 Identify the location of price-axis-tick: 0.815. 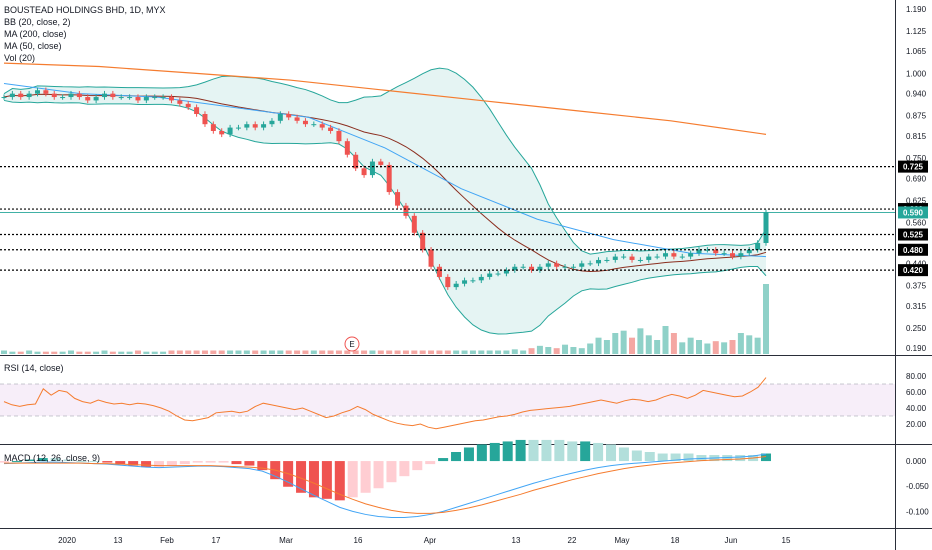
(916, 136).